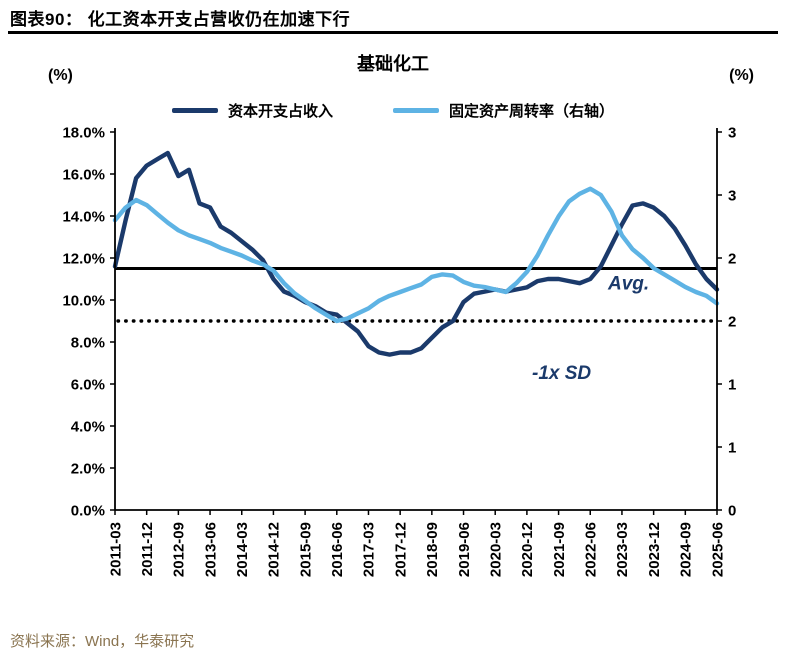  I want to click on left-tick-label: 8.0%, so click(88, 342).